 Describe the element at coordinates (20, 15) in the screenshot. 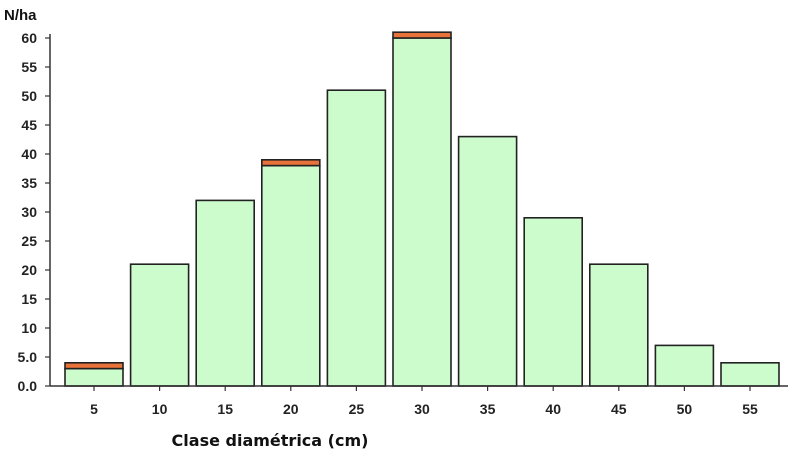

I see `y-axis-label: N/ha` at that location.